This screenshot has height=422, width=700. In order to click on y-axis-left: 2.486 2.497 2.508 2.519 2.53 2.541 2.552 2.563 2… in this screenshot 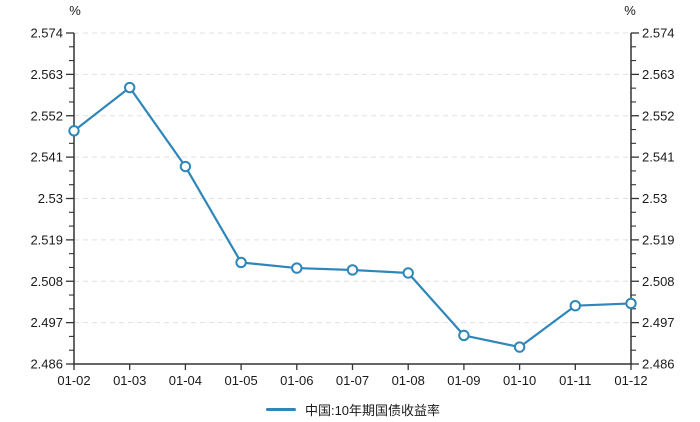, I will do `click(52, 199)`.